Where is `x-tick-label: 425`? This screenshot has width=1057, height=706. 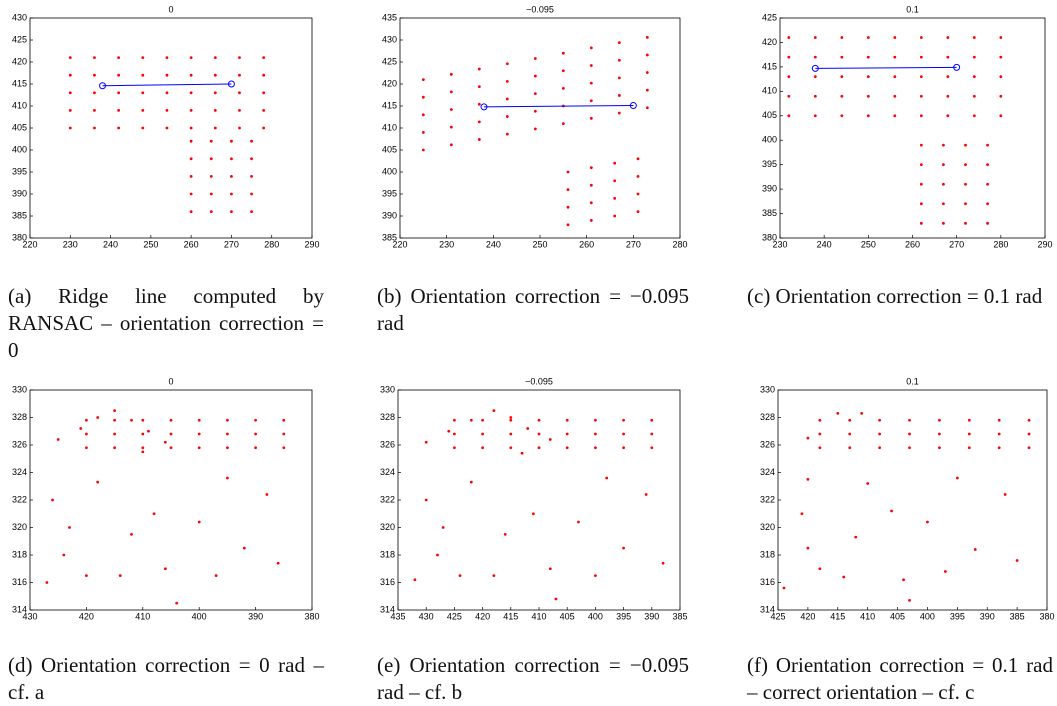 x-tick-label: 425 is located at coordinates (777, 616).